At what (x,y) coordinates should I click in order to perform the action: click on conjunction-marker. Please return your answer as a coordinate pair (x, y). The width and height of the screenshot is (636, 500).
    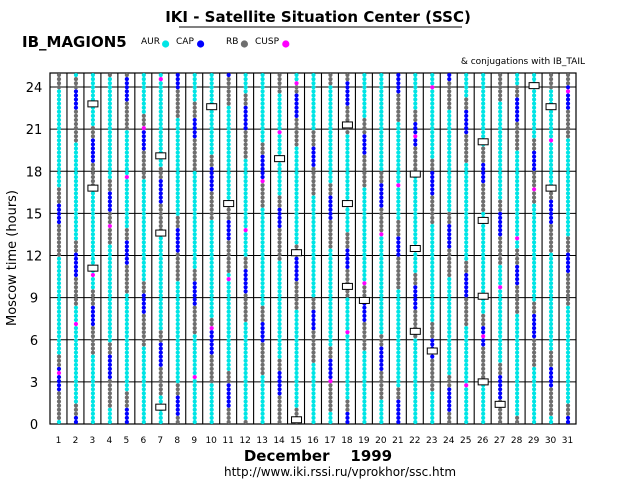
    Looking at the image, I should click on (161, 156).